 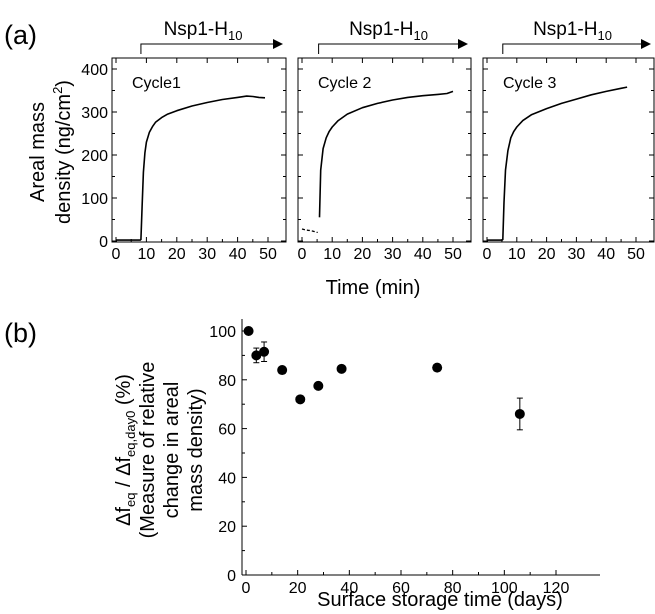 What do you see at coordinates (344, 83) in the screenshot?
I see `cycle-label: Cycle 2` at bounding box center [344, 83].